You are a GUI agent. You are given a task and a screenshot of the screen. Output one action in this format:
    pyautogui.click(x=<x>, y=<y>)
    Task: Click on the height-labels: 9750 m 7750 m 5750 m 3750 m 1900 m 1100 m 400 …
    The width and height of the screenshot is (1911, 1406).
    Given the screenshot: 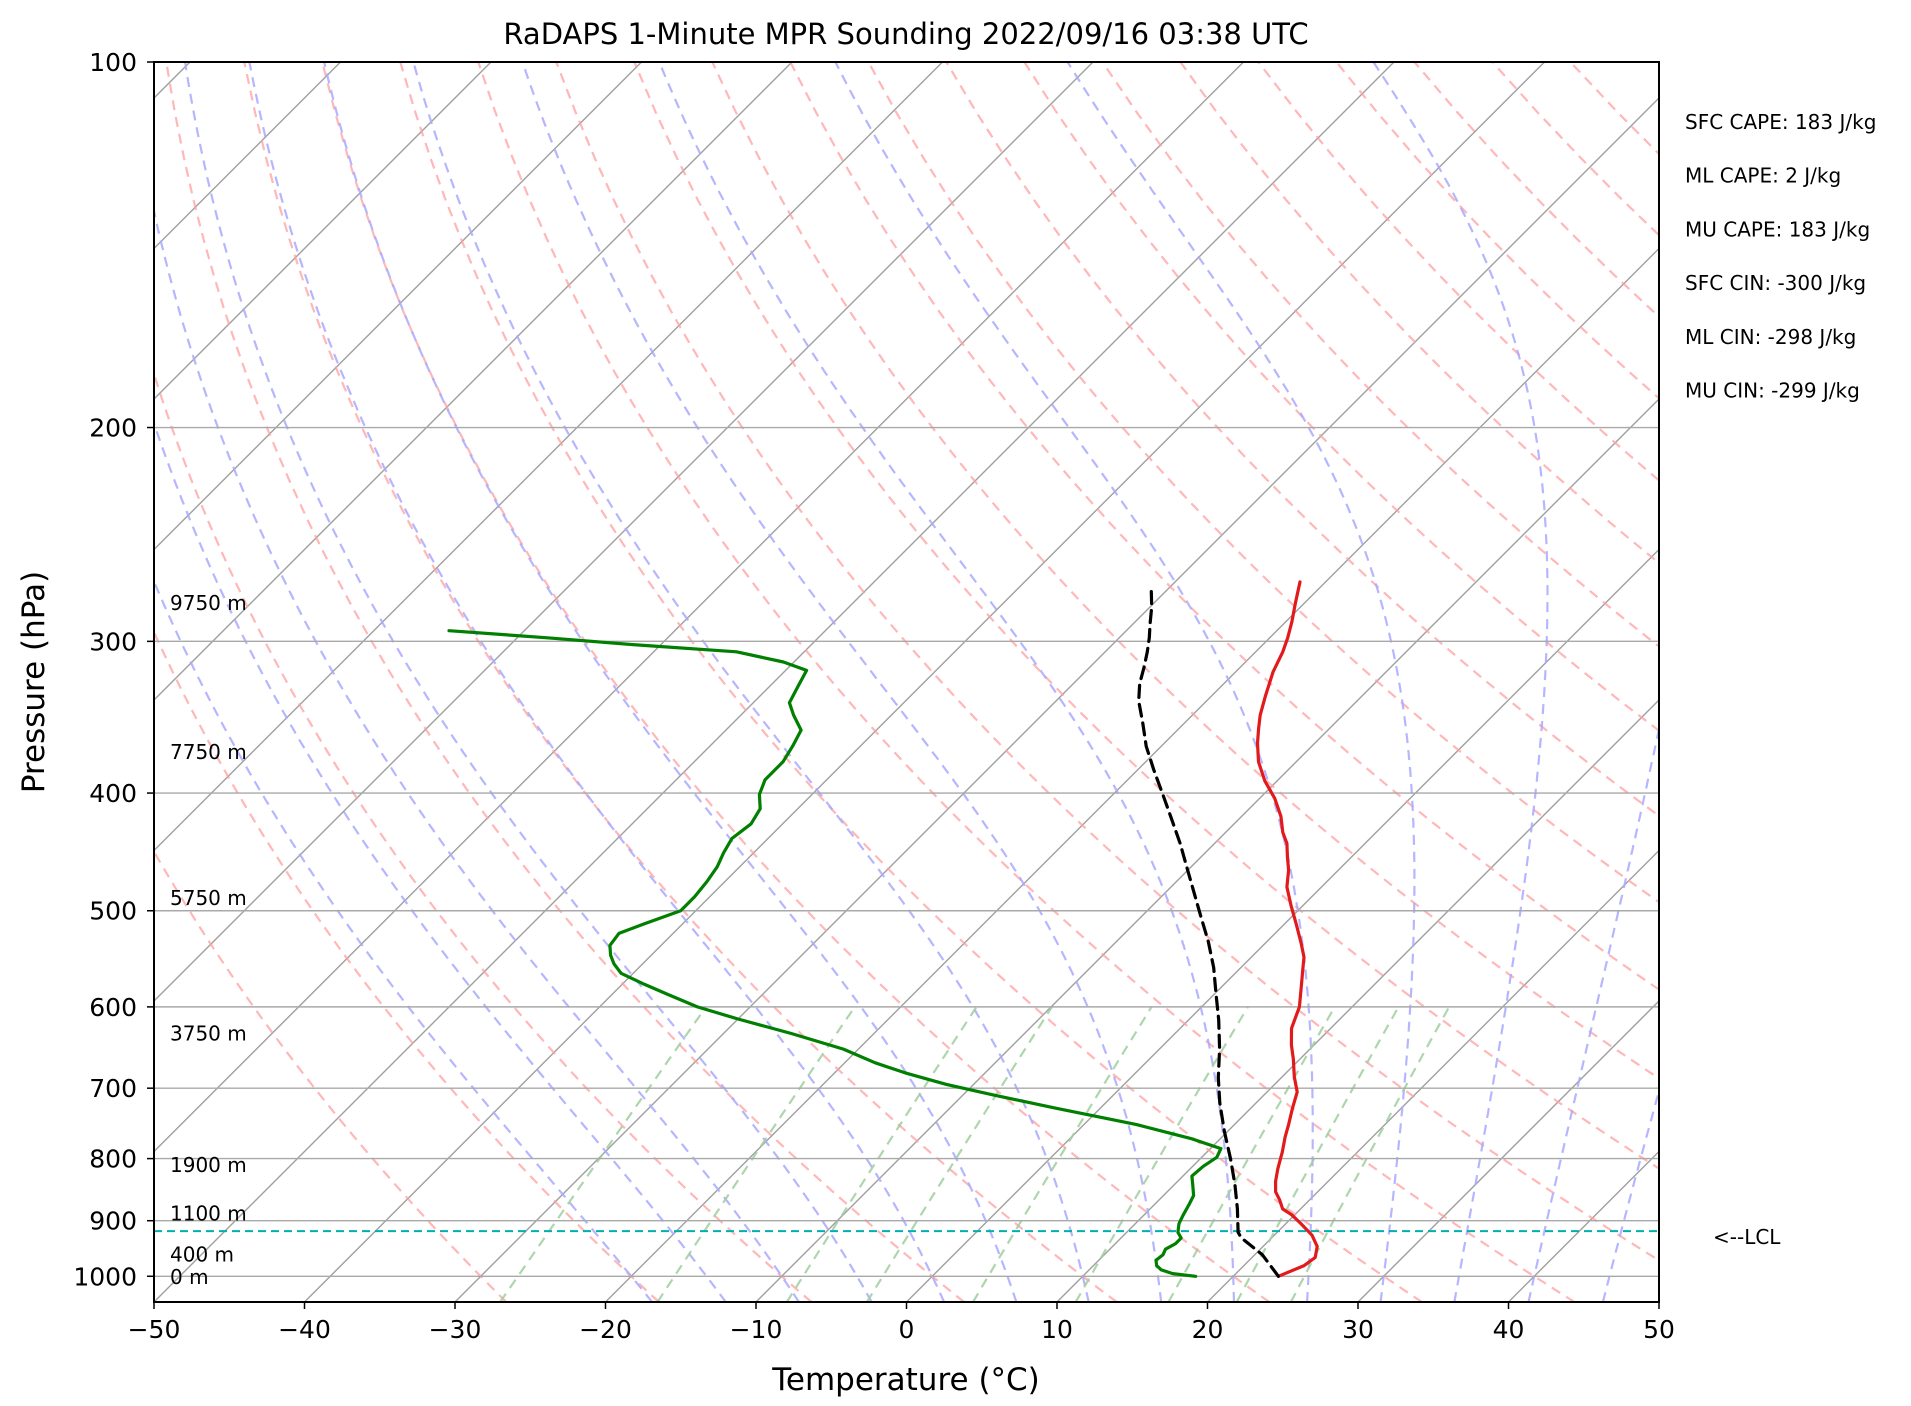 What is the action you would take?
    pyautogui.click(x=208, y=940)
    